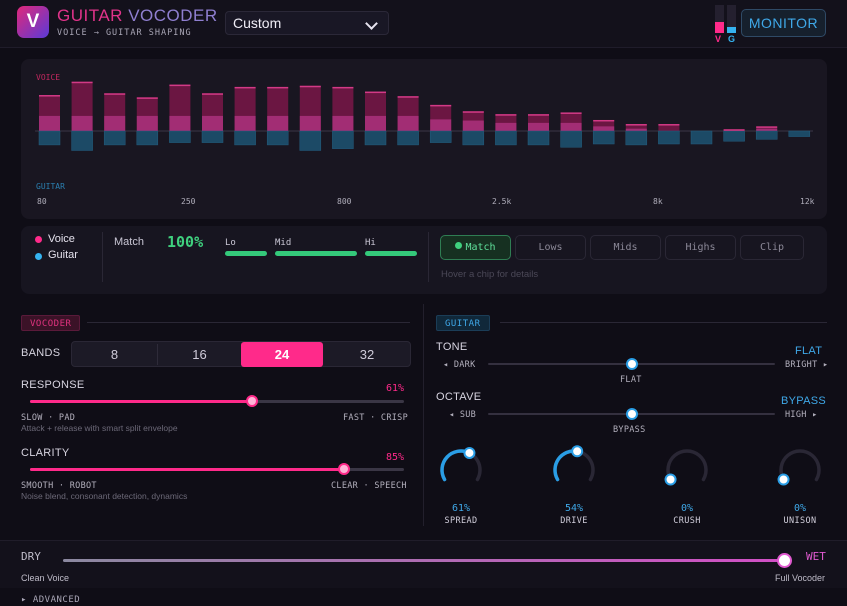 The height and width of the screenshot is (606, 847). Describe the element at coordinates (577, 451) in the screenshot. I see `drive-knob` at that location.